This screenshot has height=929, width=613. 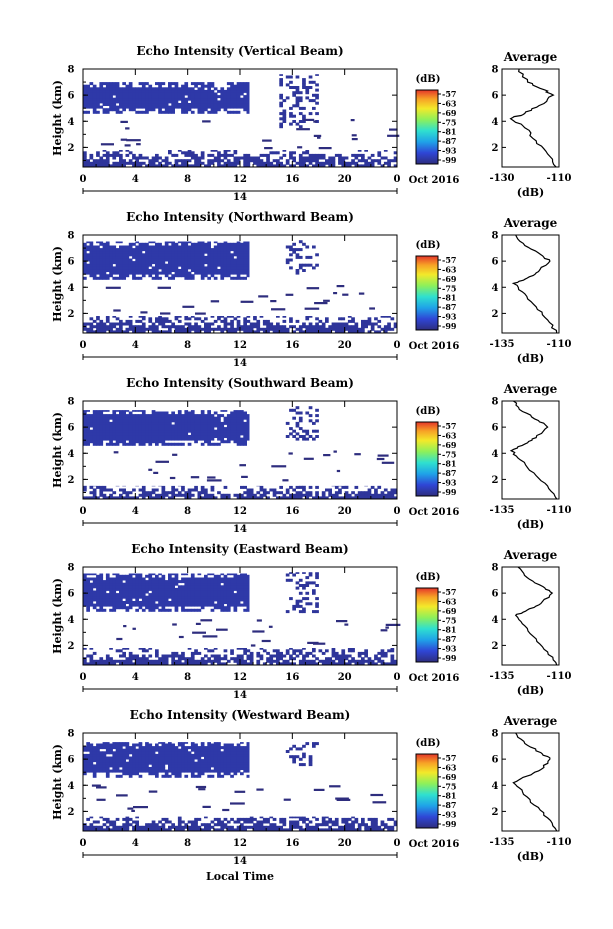 I want to click on panel-title: Echo Intensity (Eastward Beam), so click(x=239, y=549).